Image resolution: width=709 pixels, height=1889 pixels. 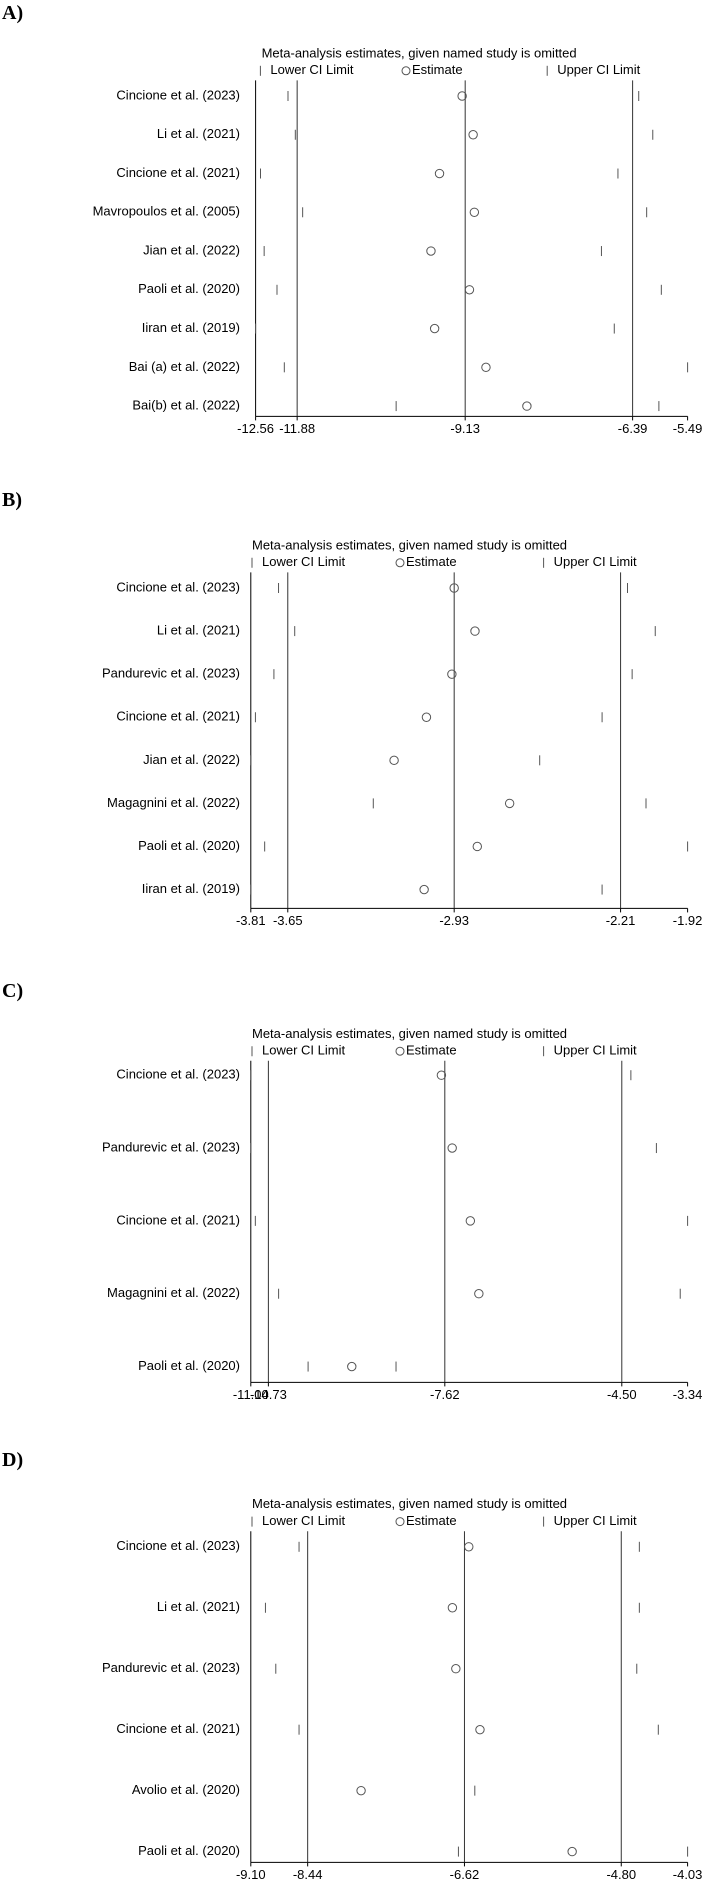 What do you see at coordinates (621, 1874) in the screenshot?
I see `x-tick-label: -4.80` at bounding box center [621, 1874].